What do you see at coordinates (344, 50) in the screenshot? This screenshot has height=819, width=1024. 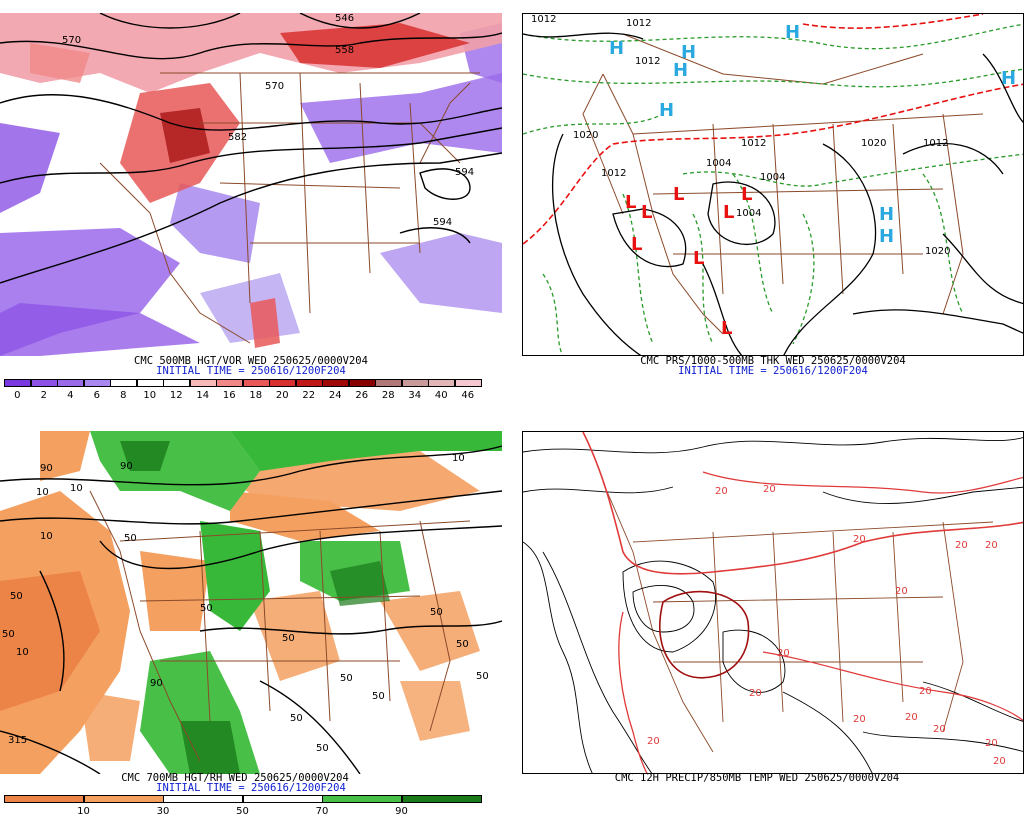 I see `contour-label: 558` at bounding box center [344, 50].